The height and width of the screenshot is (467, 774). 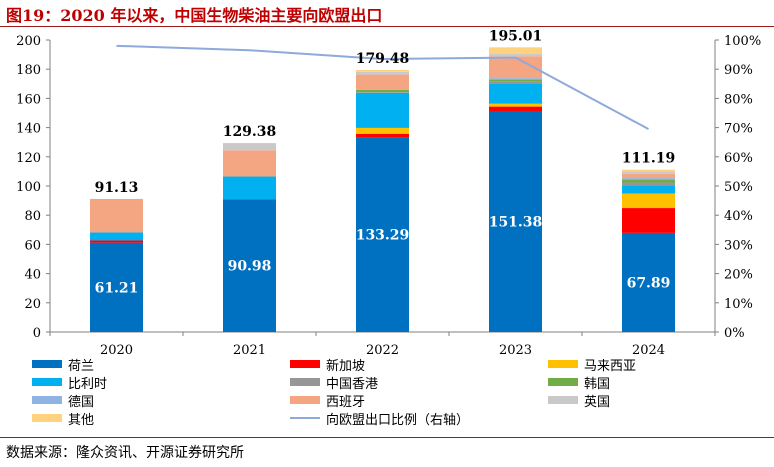 I want to click on bar-value-label: 151.38, so click(x=516, y=222).